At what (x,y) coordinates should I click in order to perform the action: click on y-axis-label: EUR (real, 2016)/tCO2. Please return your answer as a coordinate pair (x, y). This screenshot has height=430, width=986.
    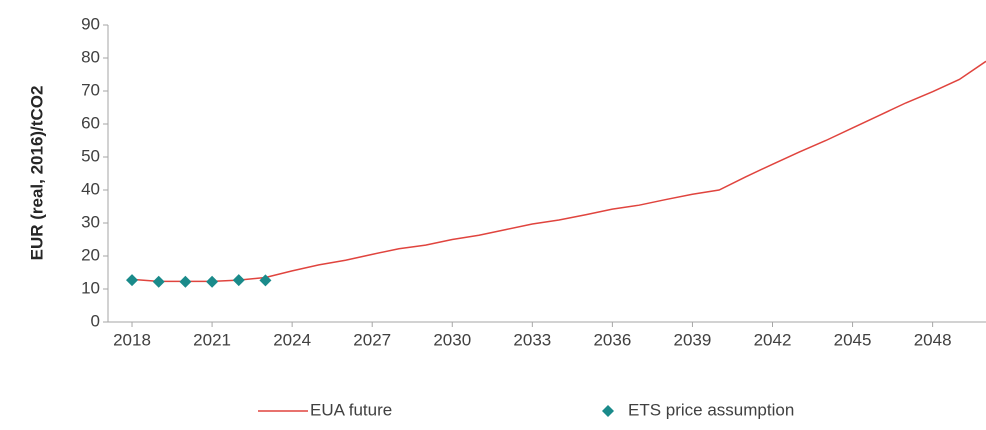
    Looking at the image, I should click on (36, 173).